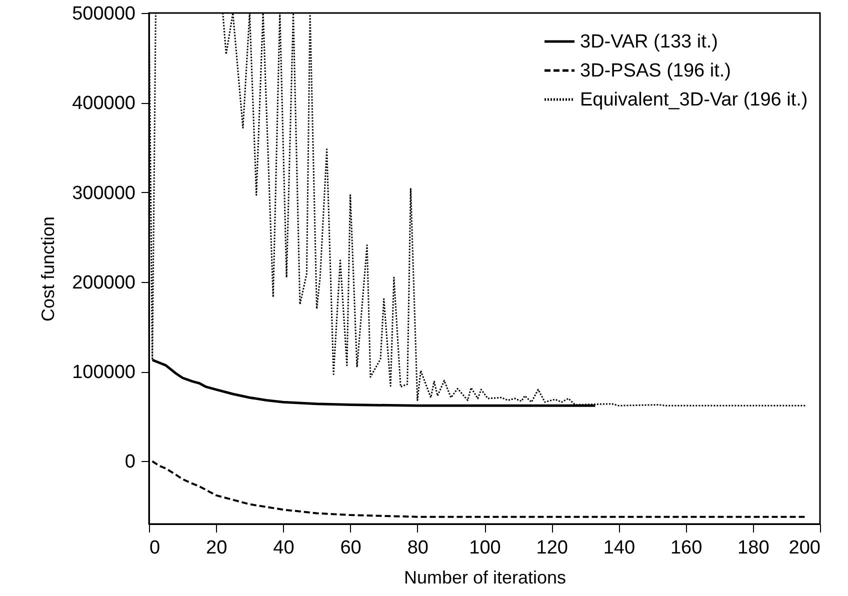 Image resolution: width=848 pixels, height=596 pixels. Describe the element at coordinates (804, 548) in the screenshot. I see `x-tick-label: 200` at that location.